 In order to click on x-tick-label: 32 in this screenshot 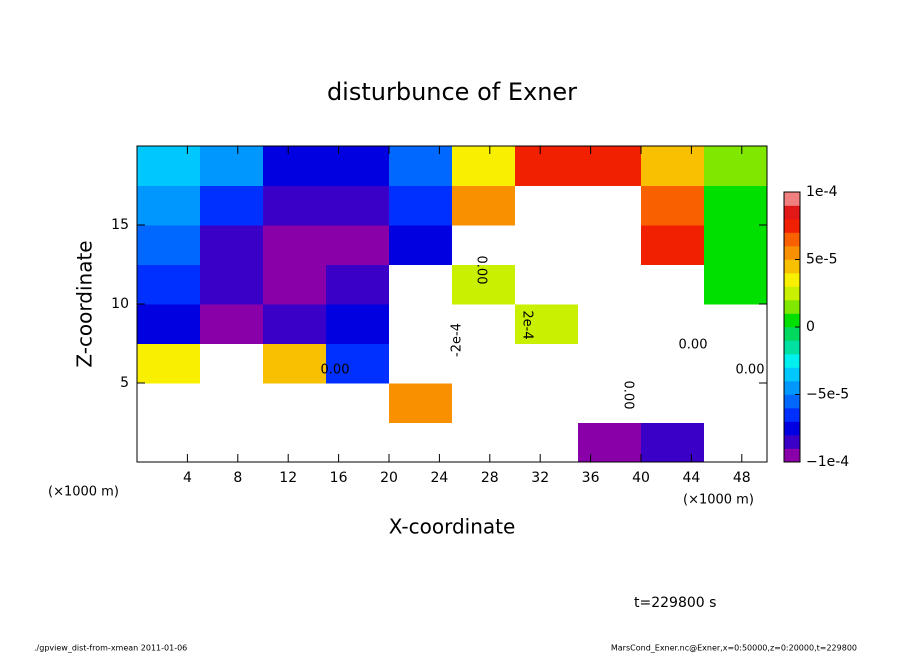, I will do `click(540, 478)`.